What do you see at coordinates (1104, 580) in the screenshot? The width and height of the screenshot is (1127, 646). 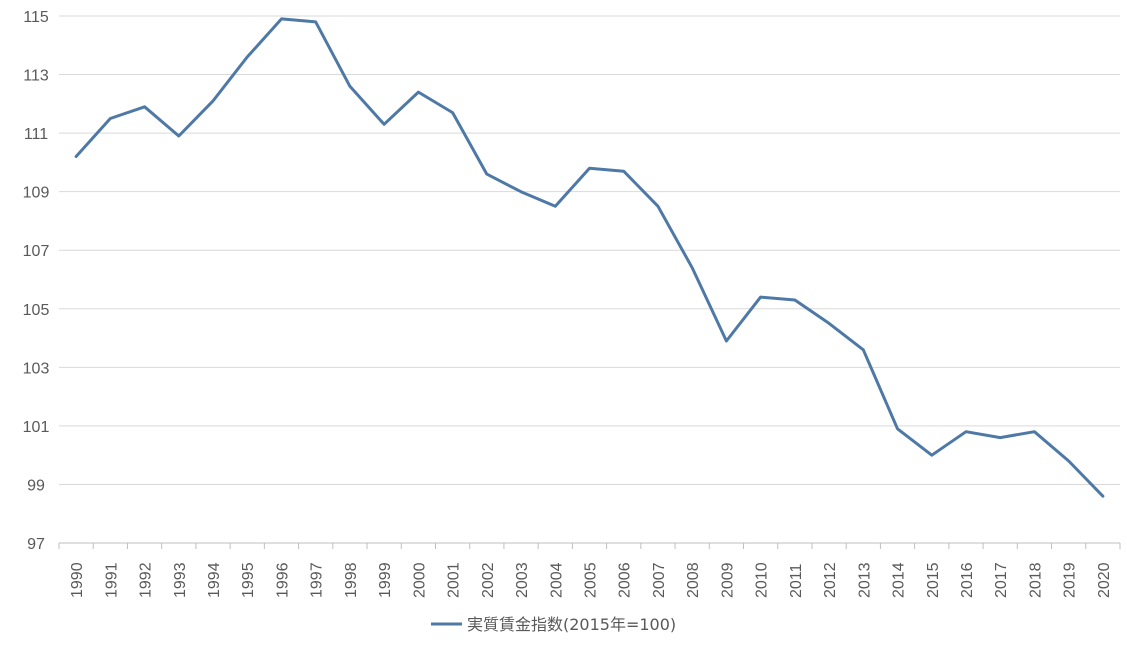 I see `x-tick-label: 2020` at bounding box center [1104, 580].